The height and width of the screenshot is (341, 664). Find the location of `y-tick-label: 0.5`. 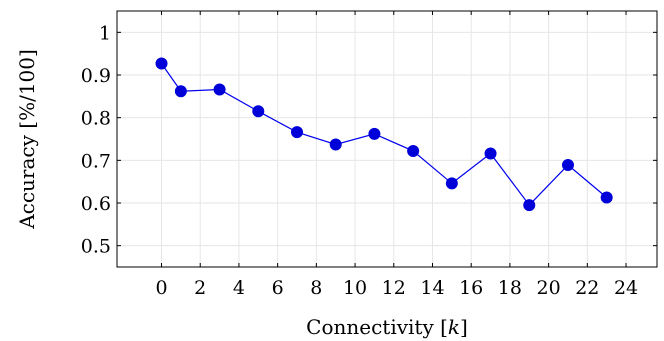

y-tick-label: 0.5 is located at coordinates (96, 247).